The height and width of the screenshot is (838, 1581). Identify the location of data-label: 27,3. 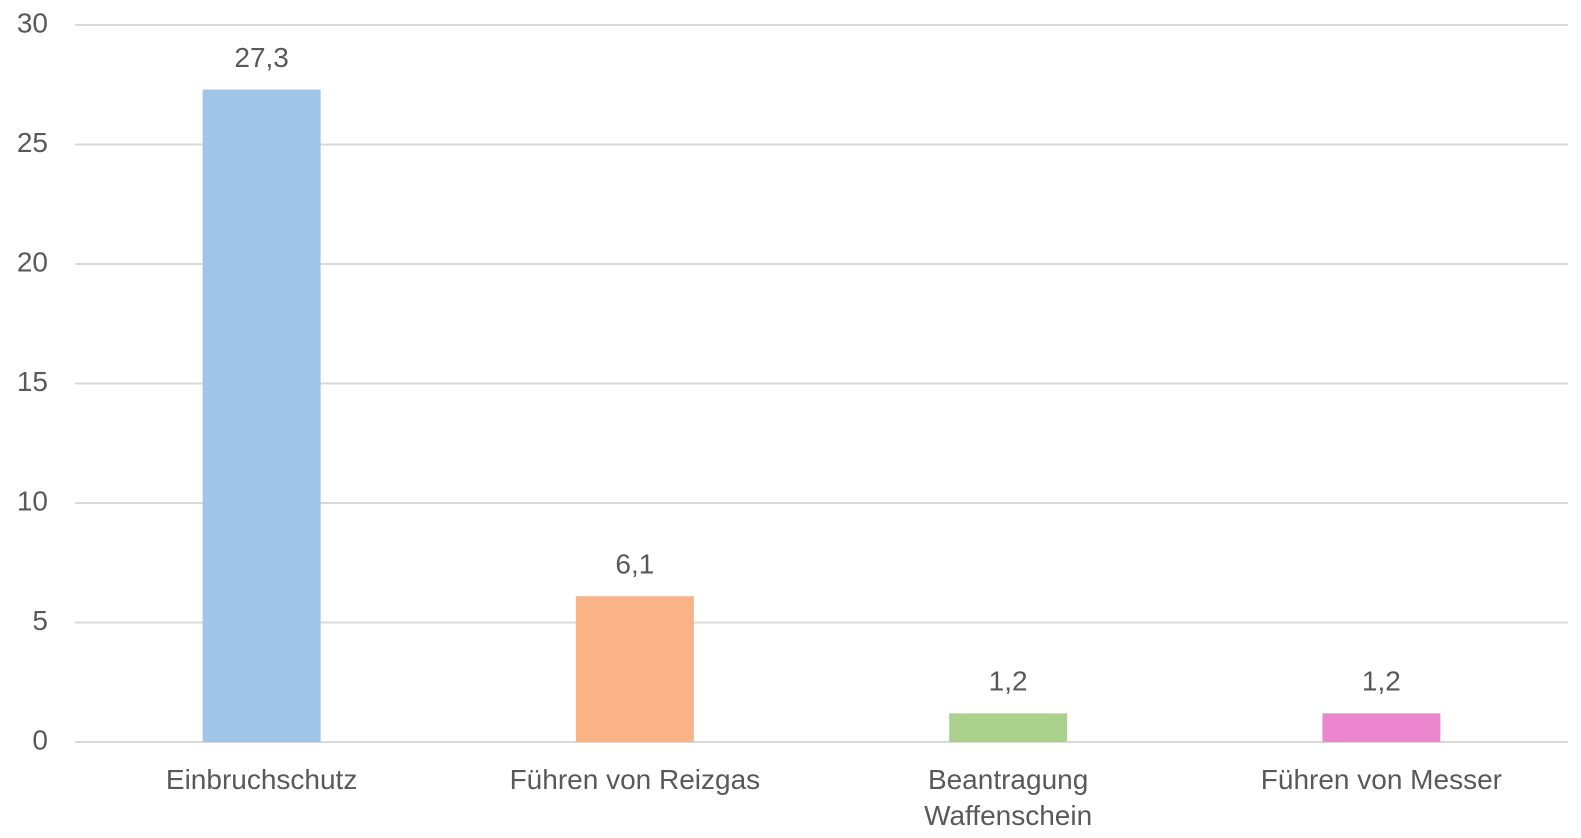
(261, 57).